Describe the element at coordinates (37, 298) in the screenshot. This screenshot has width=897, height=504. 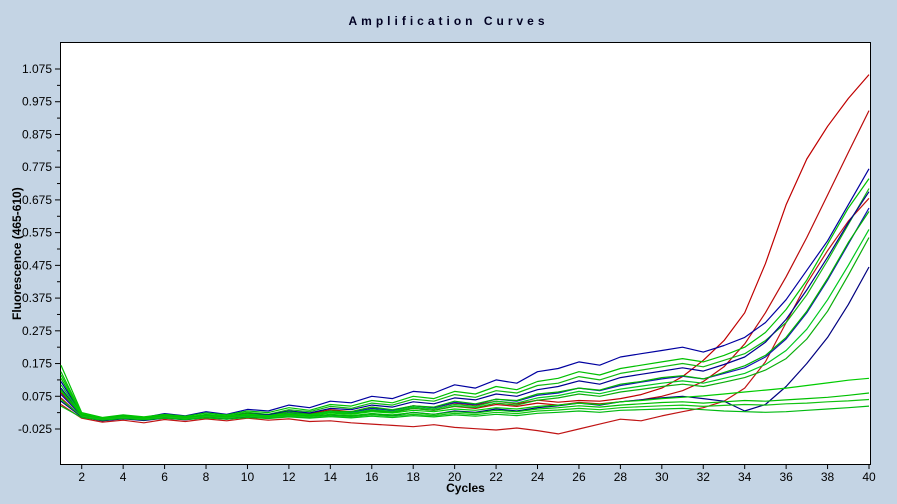
I see `y-tick-label: 0.375` at that location.